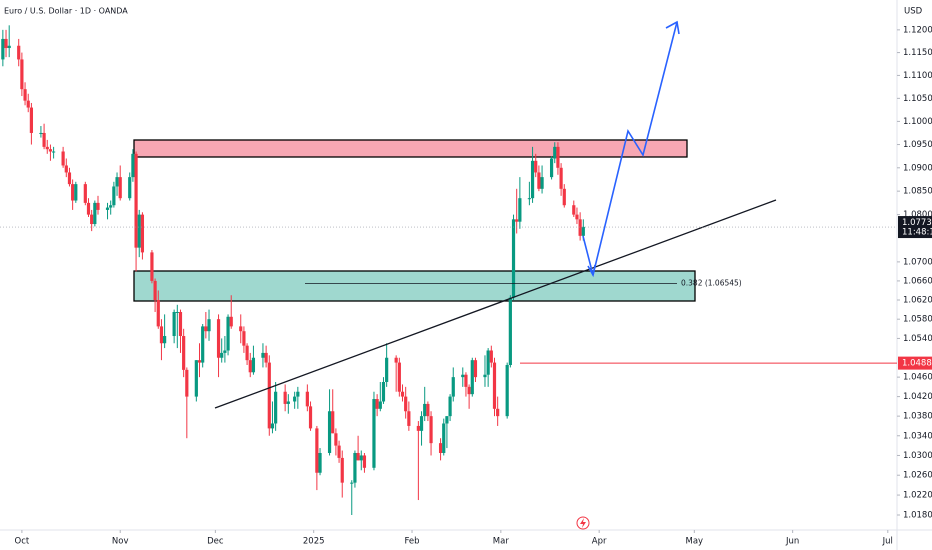  What do you see at coordinates (22, 542) in the screenshot?
I see `x-tick-label: Oct` at bounding box center [22, 542].